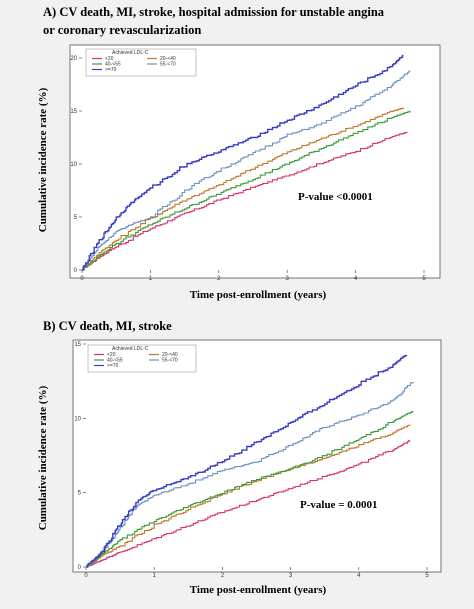  What do you see at coordinates (76, 218) in the screenshot?
I see `panel-a-y-tick-label: 5` at bounding box center [76, 218].